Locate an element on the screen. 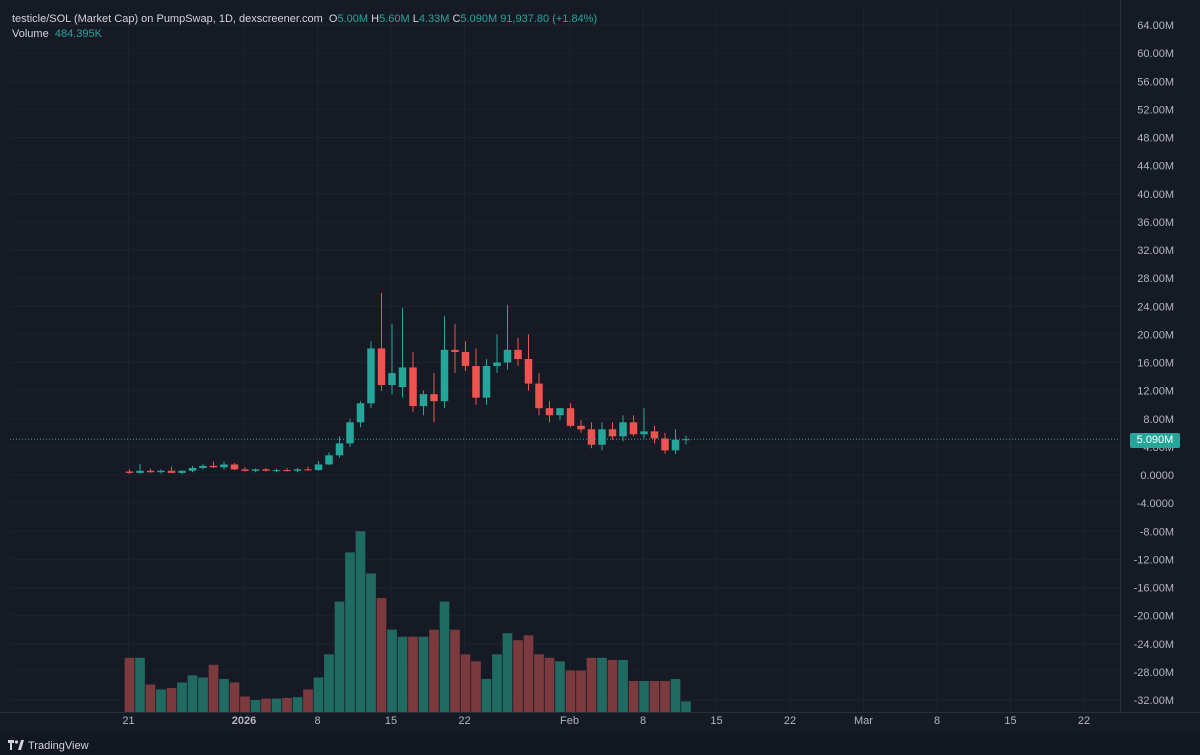 The width and height of the screenshot is (1200, 755). legend-row-volume: Volume 484.395K is located at coordinates (304, 34).